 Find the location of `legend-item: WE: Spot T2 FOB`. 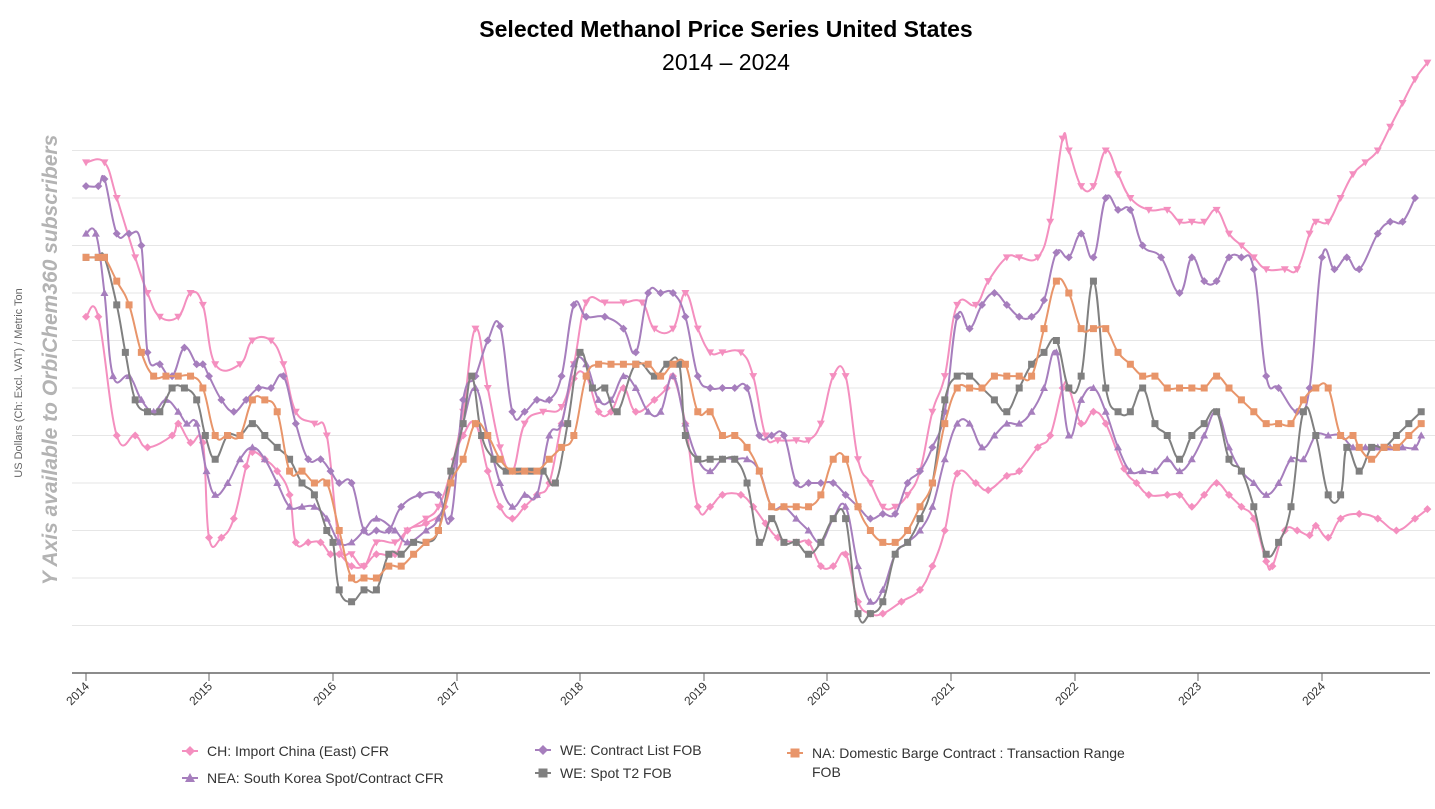

legend-item: WE: Spot T2 FOB is located at coordinates (603, 773).